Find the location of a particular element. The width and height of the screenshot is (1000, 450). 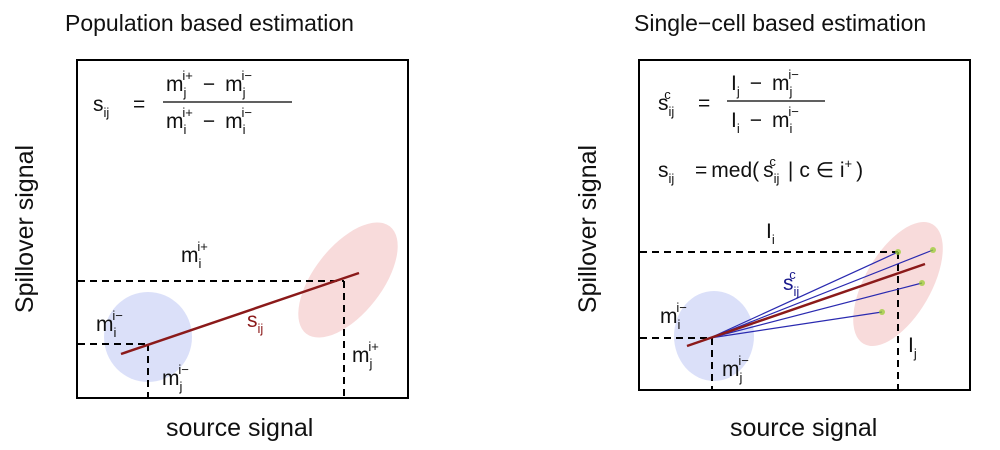

label-m-i-plus: mii+ is located at coordinates (194, 255).